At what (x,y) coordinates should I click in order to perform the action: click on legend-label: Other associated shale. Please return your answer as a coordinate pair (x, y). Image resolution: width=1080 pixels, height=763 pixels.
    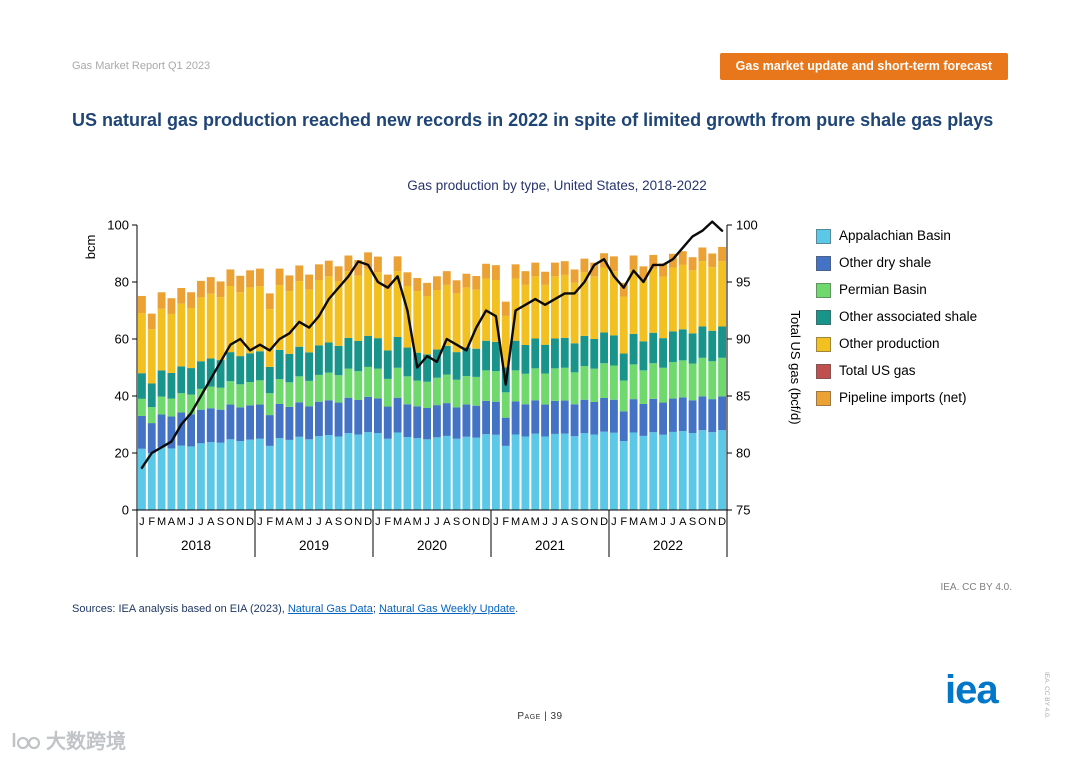
    Looking at the image, I should click on (908, 316).